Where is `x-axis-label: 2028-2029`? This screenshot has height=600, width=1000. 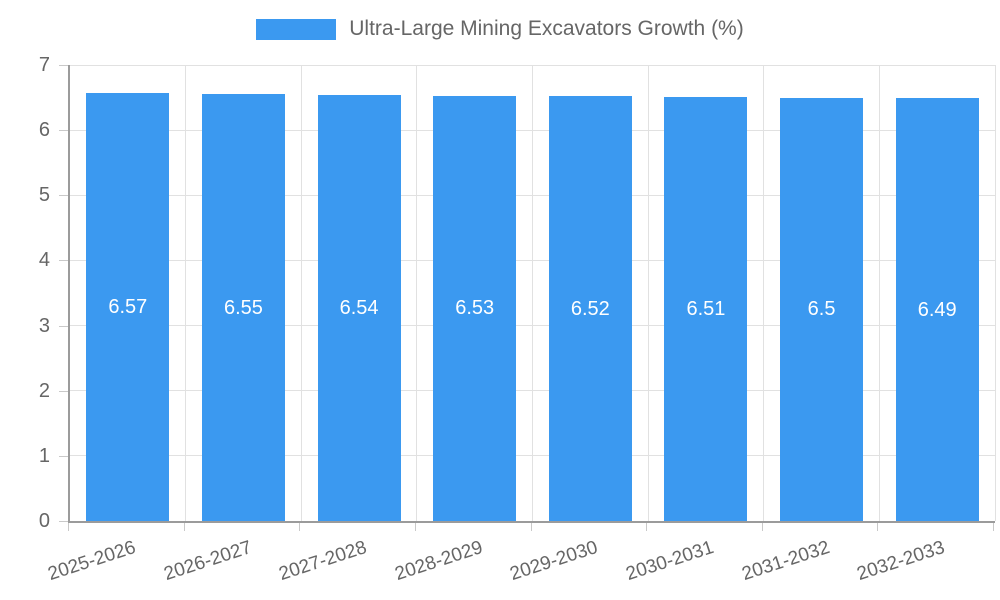 x-axis-label: 2028-2029 is located at coordinates (439, 561).